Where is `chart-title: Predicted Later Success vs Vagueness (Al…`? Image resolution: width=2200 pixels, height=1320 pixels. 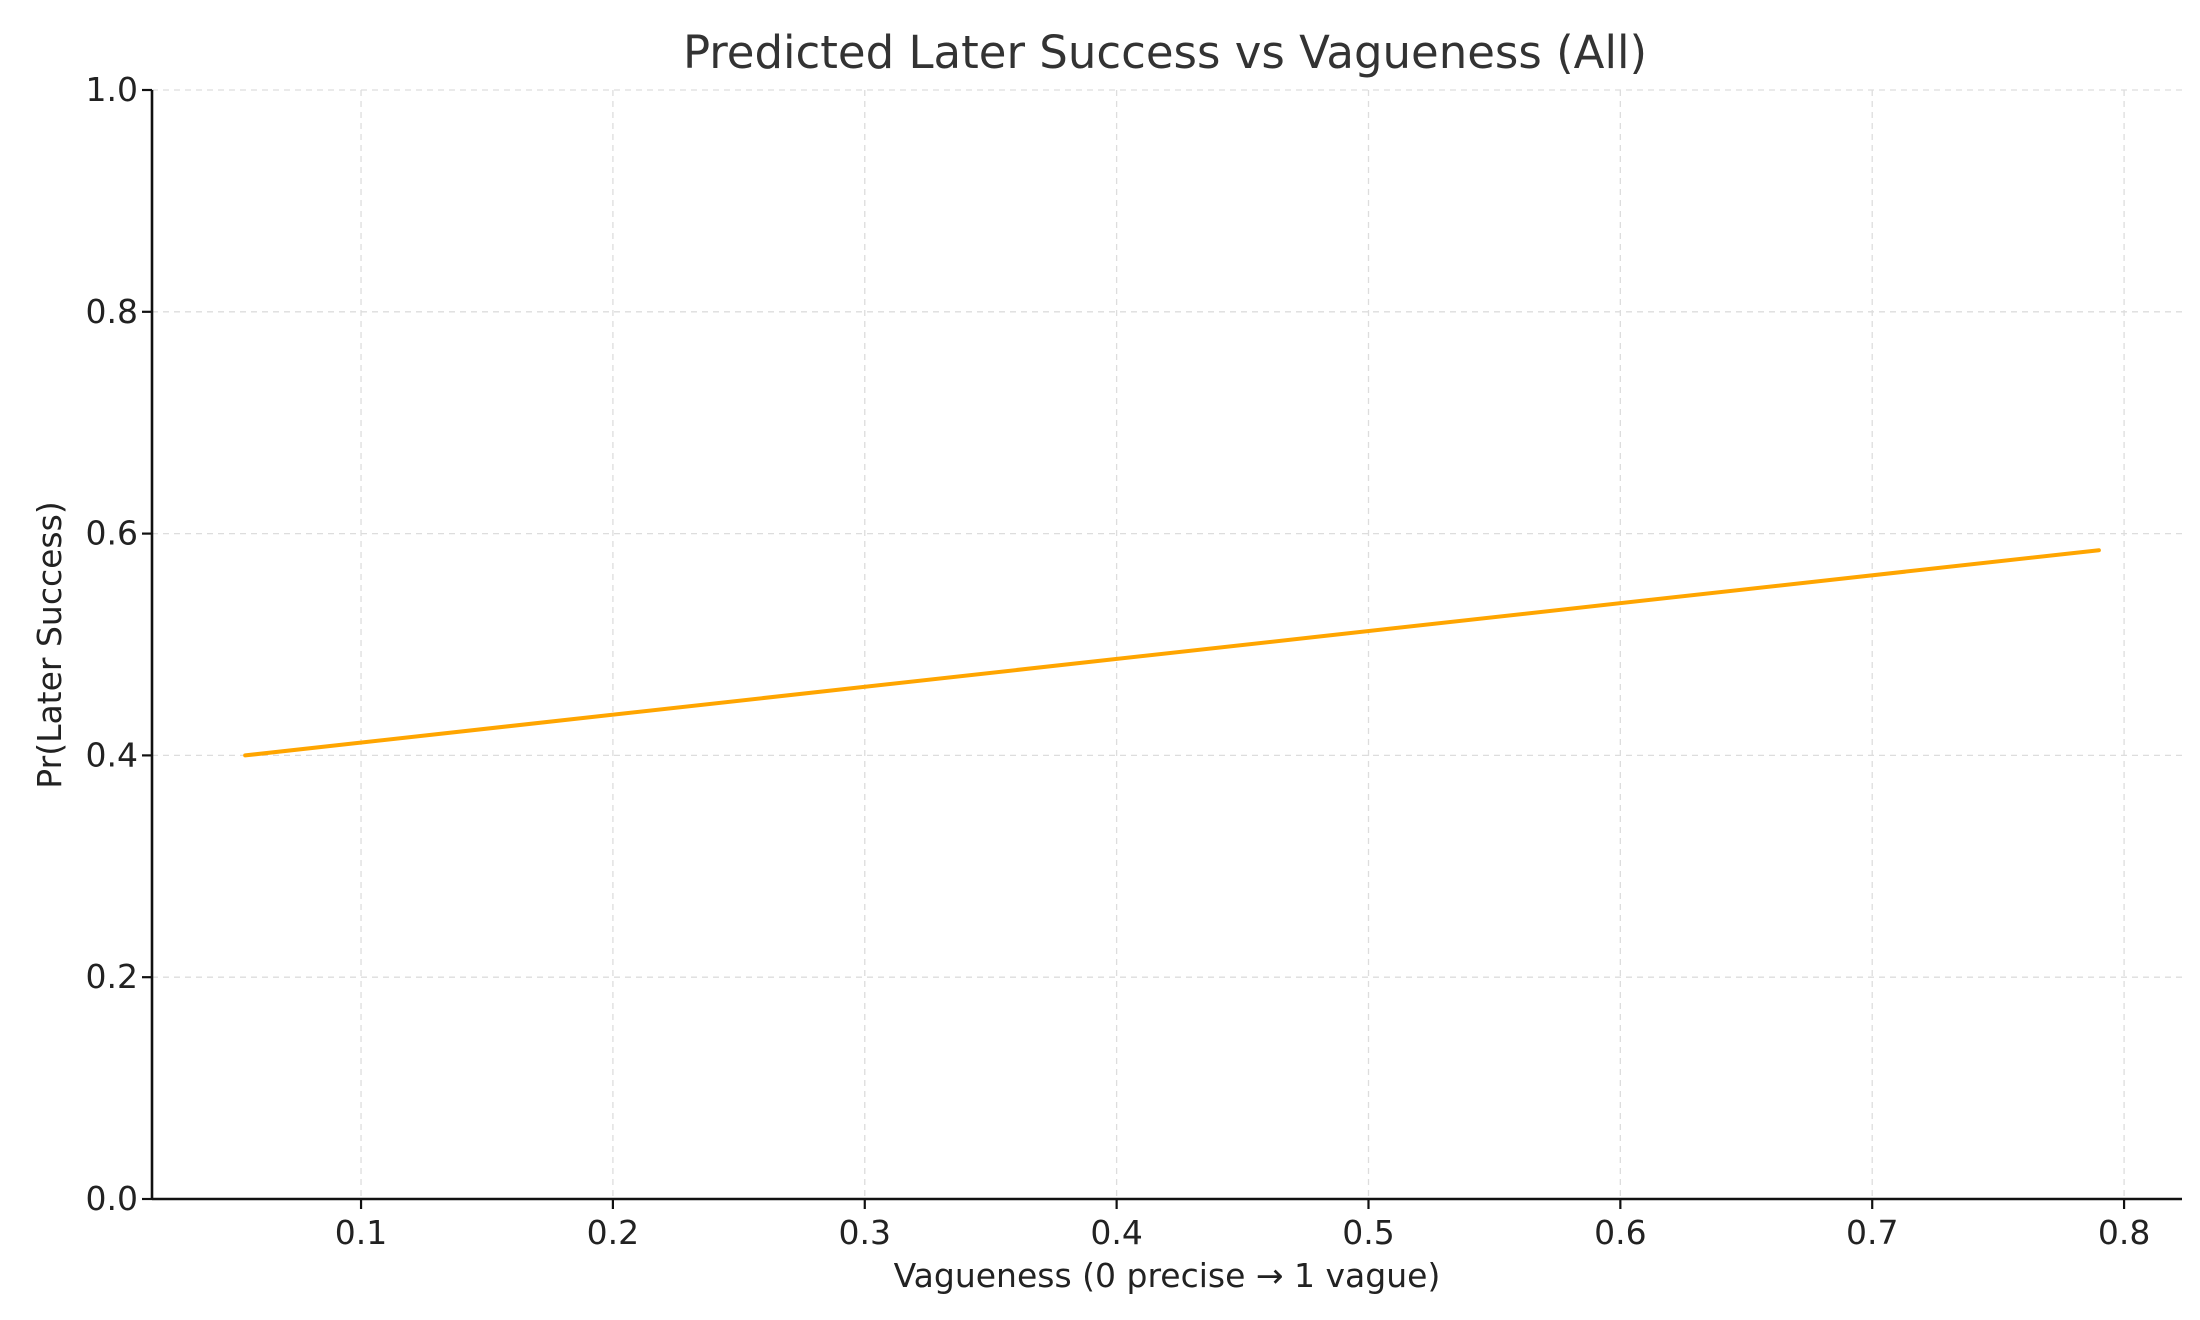
chart-title: Predicted Later Success vs Vagueness (Al… is located at coordinates (1165, 52).